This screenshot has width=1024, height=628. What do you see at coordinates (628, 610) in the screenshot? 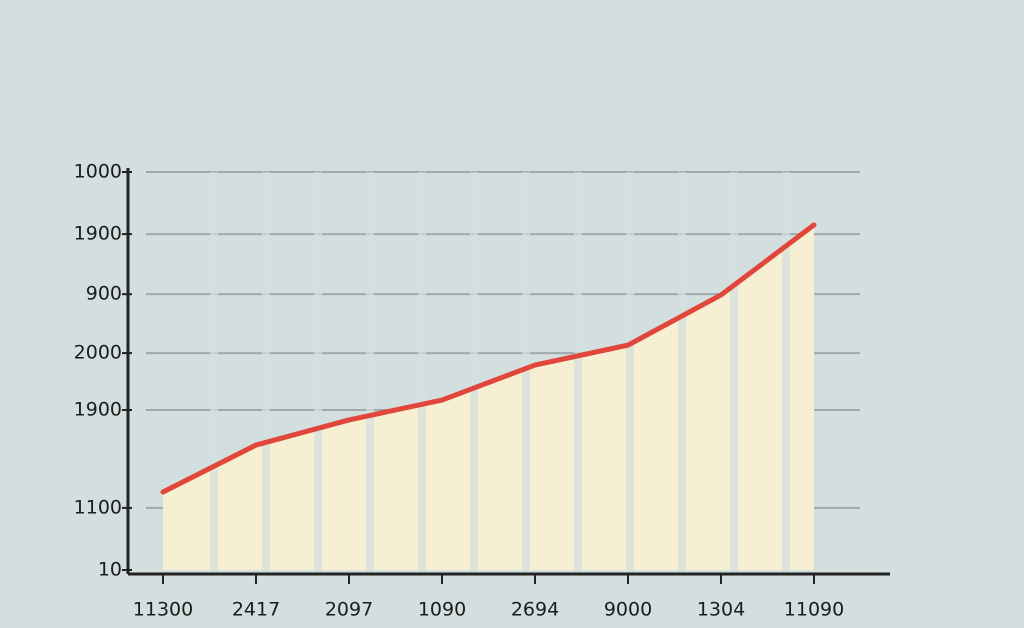
I see `x-tick-label: 9000` at bounding box center [628, 610].